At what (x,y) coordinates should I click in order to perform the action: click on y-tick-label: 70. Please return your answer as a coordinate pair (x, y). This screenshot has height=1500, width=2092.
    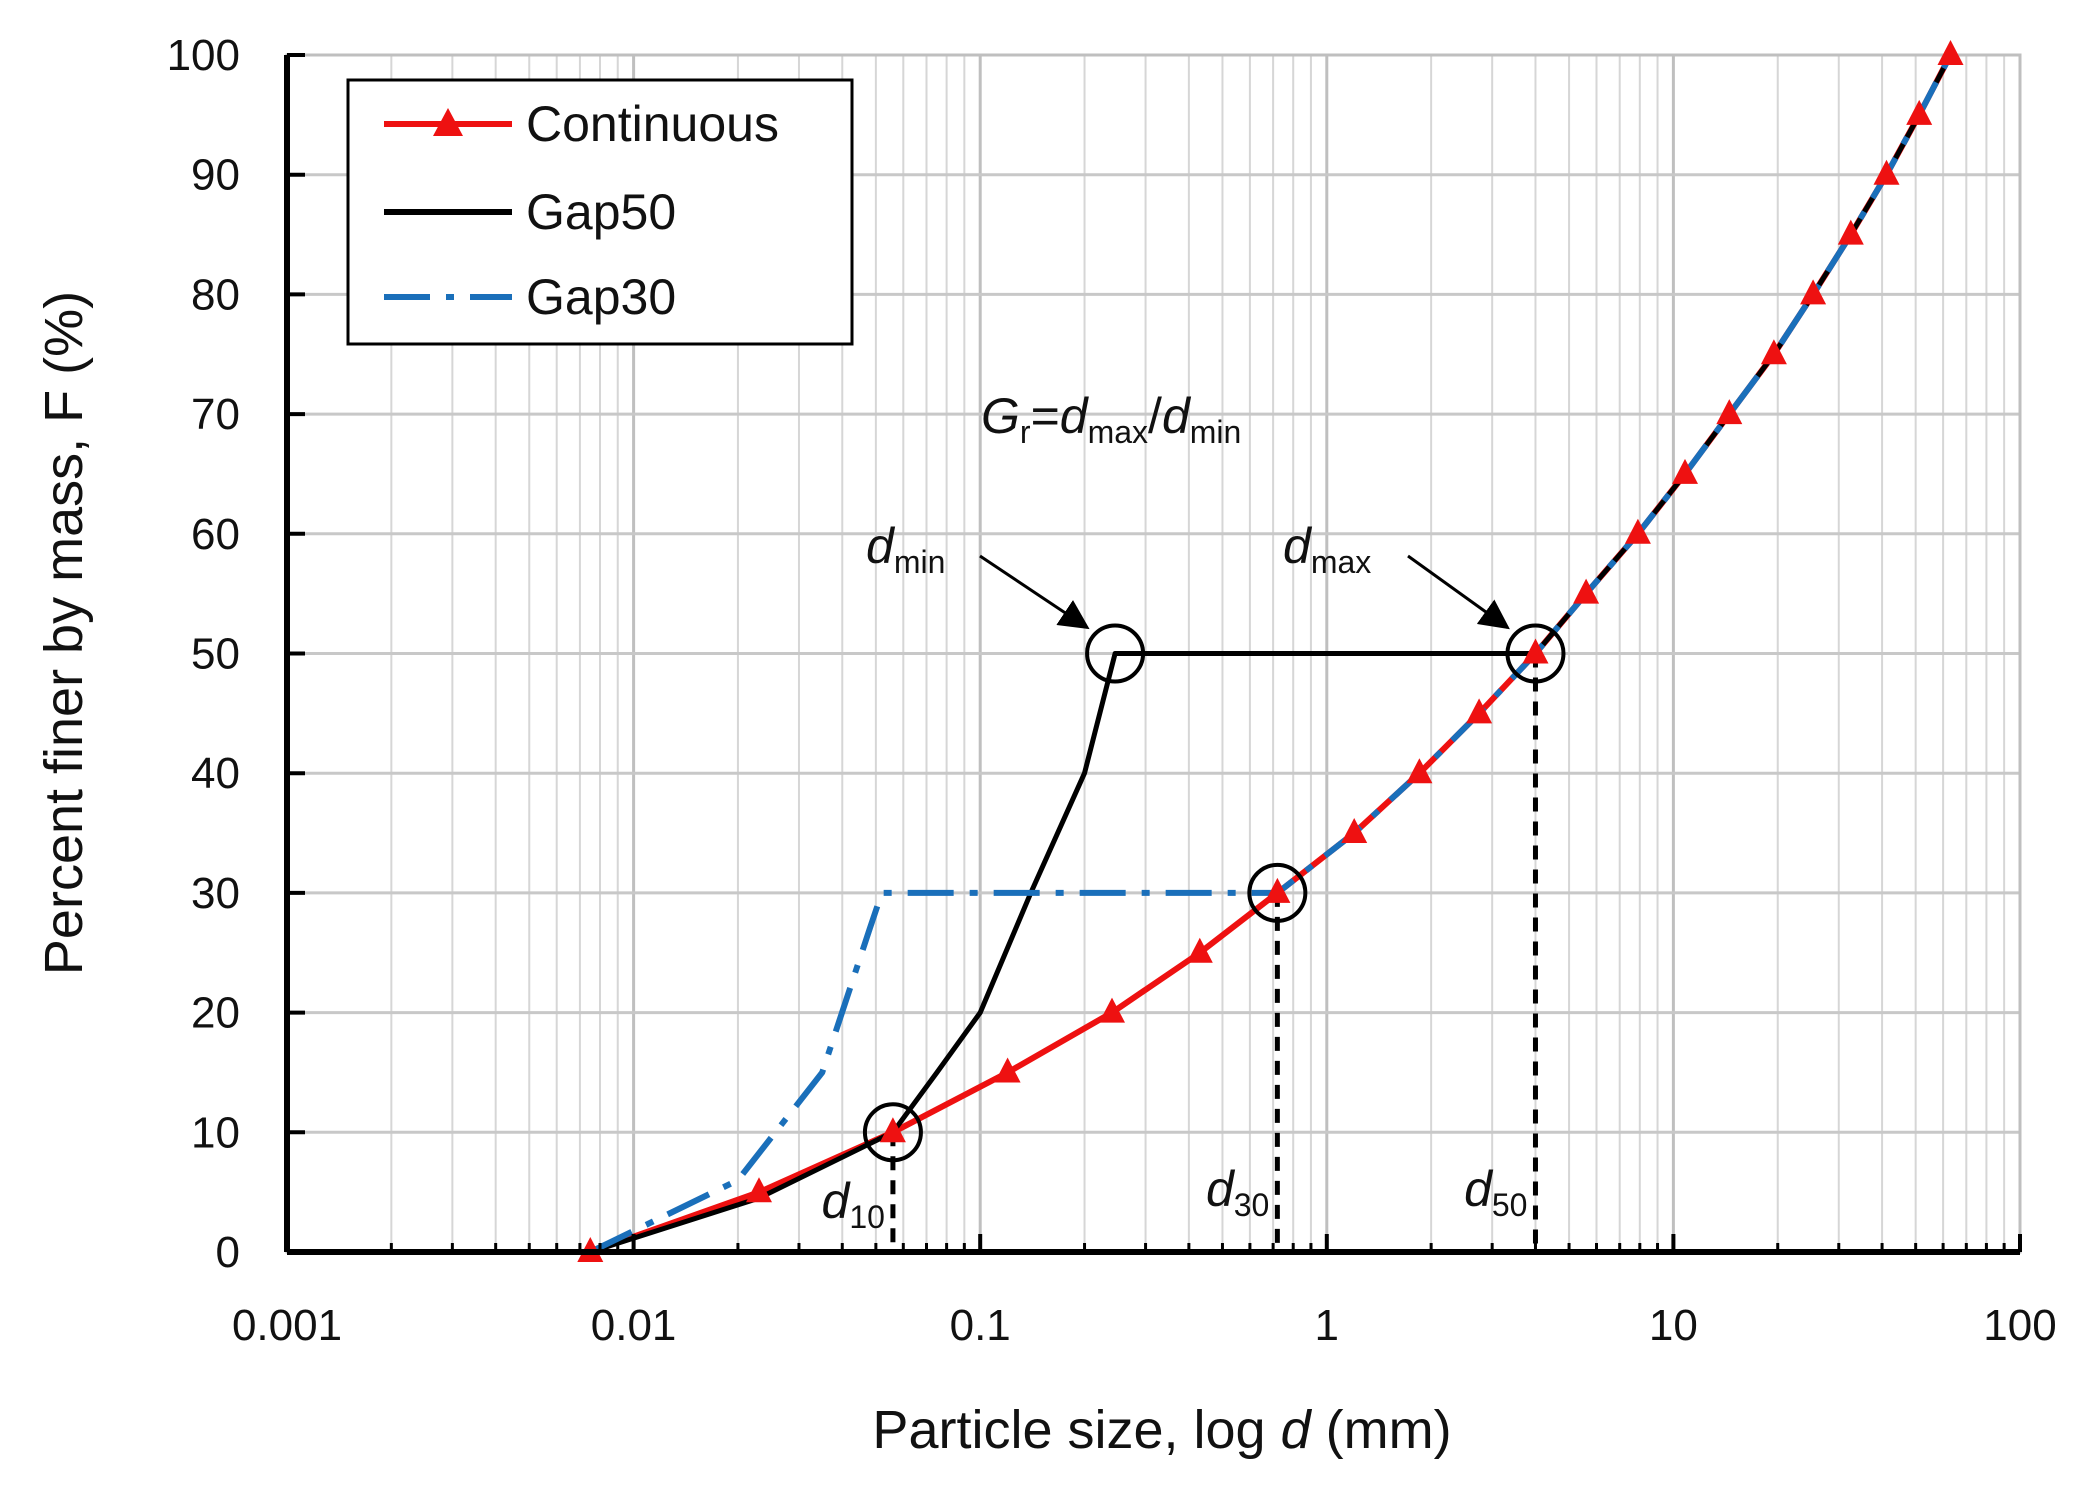
    Looking at the image, I should click on (215, 414).